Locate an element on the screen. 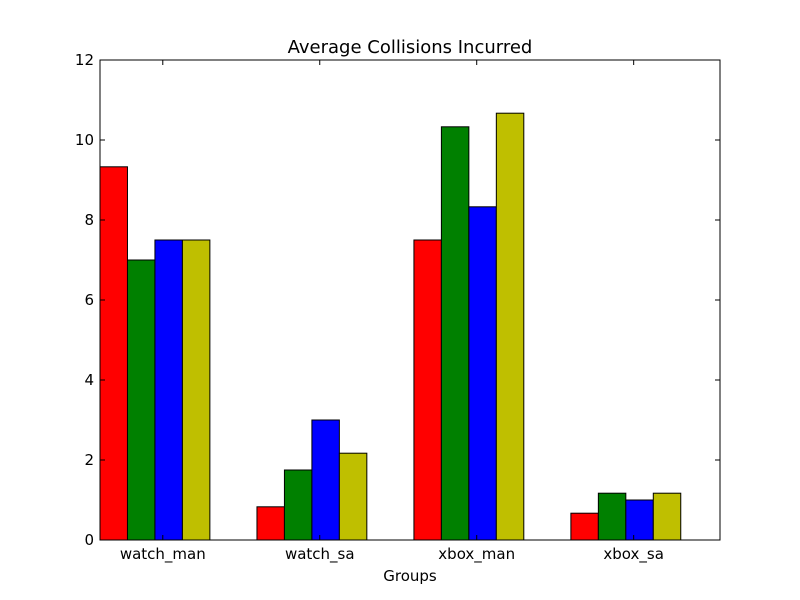 The image size is (800, 600). y-tick-label: 8 is located at coordinates (89, 220).